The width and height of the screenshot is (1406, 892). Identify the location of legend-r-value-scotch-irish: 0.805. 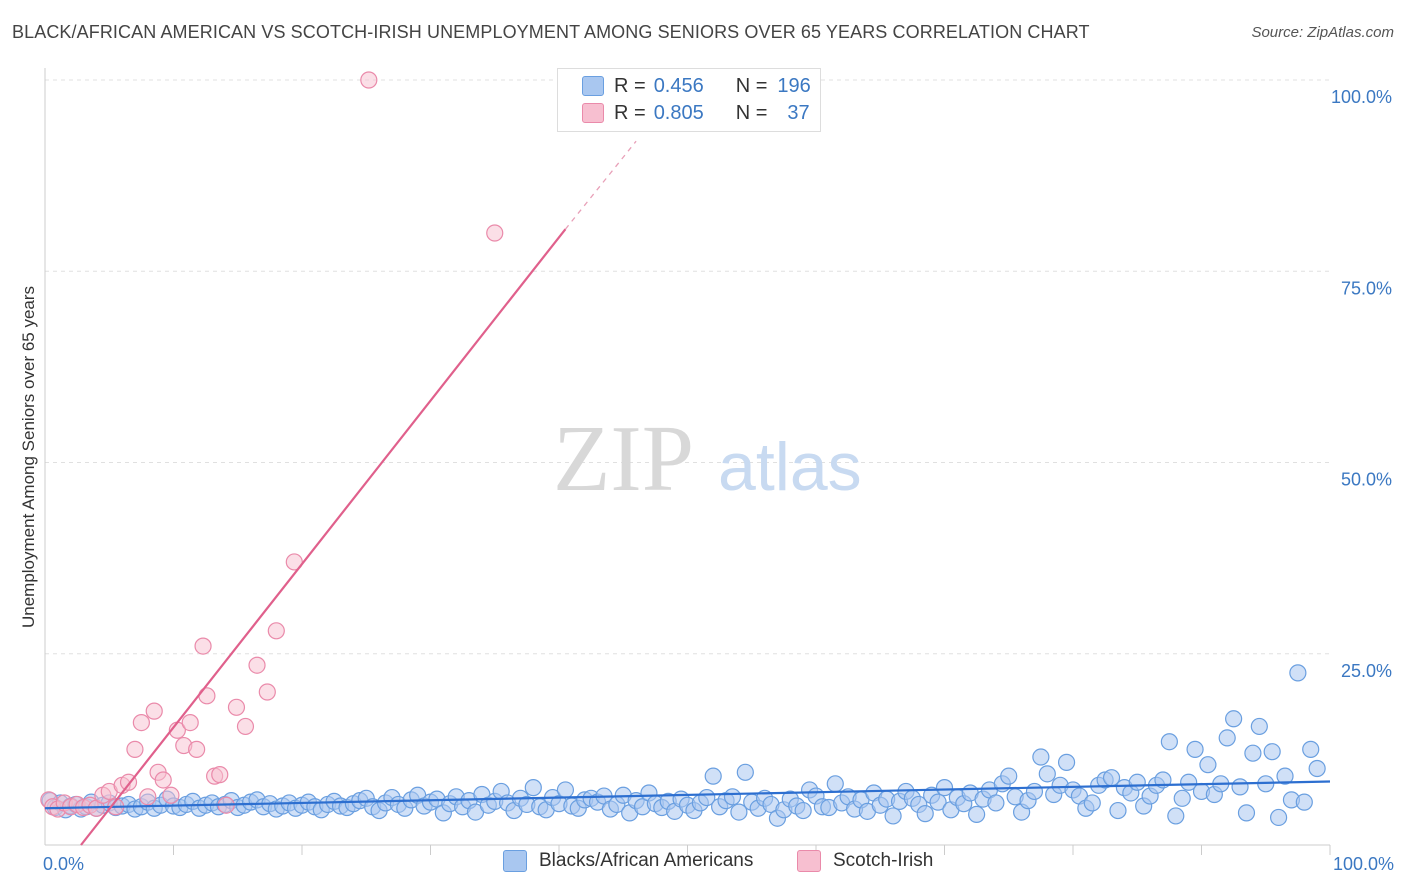
(678, 112).